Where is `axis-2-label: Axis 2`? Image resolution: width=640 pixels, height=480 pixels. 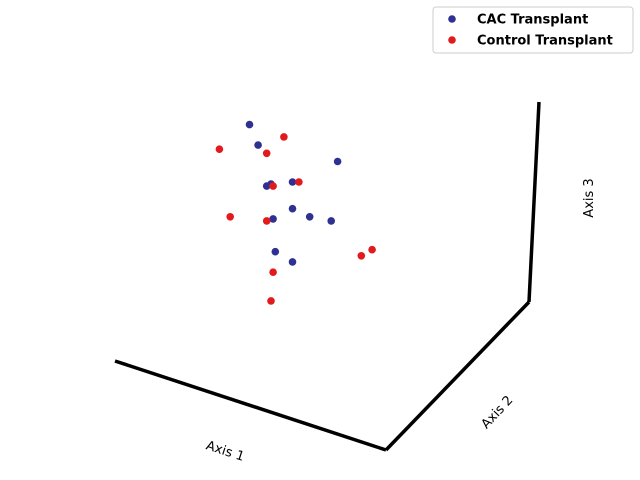 axis-2-label: Axis 2 is located at coordinates (498, 412).